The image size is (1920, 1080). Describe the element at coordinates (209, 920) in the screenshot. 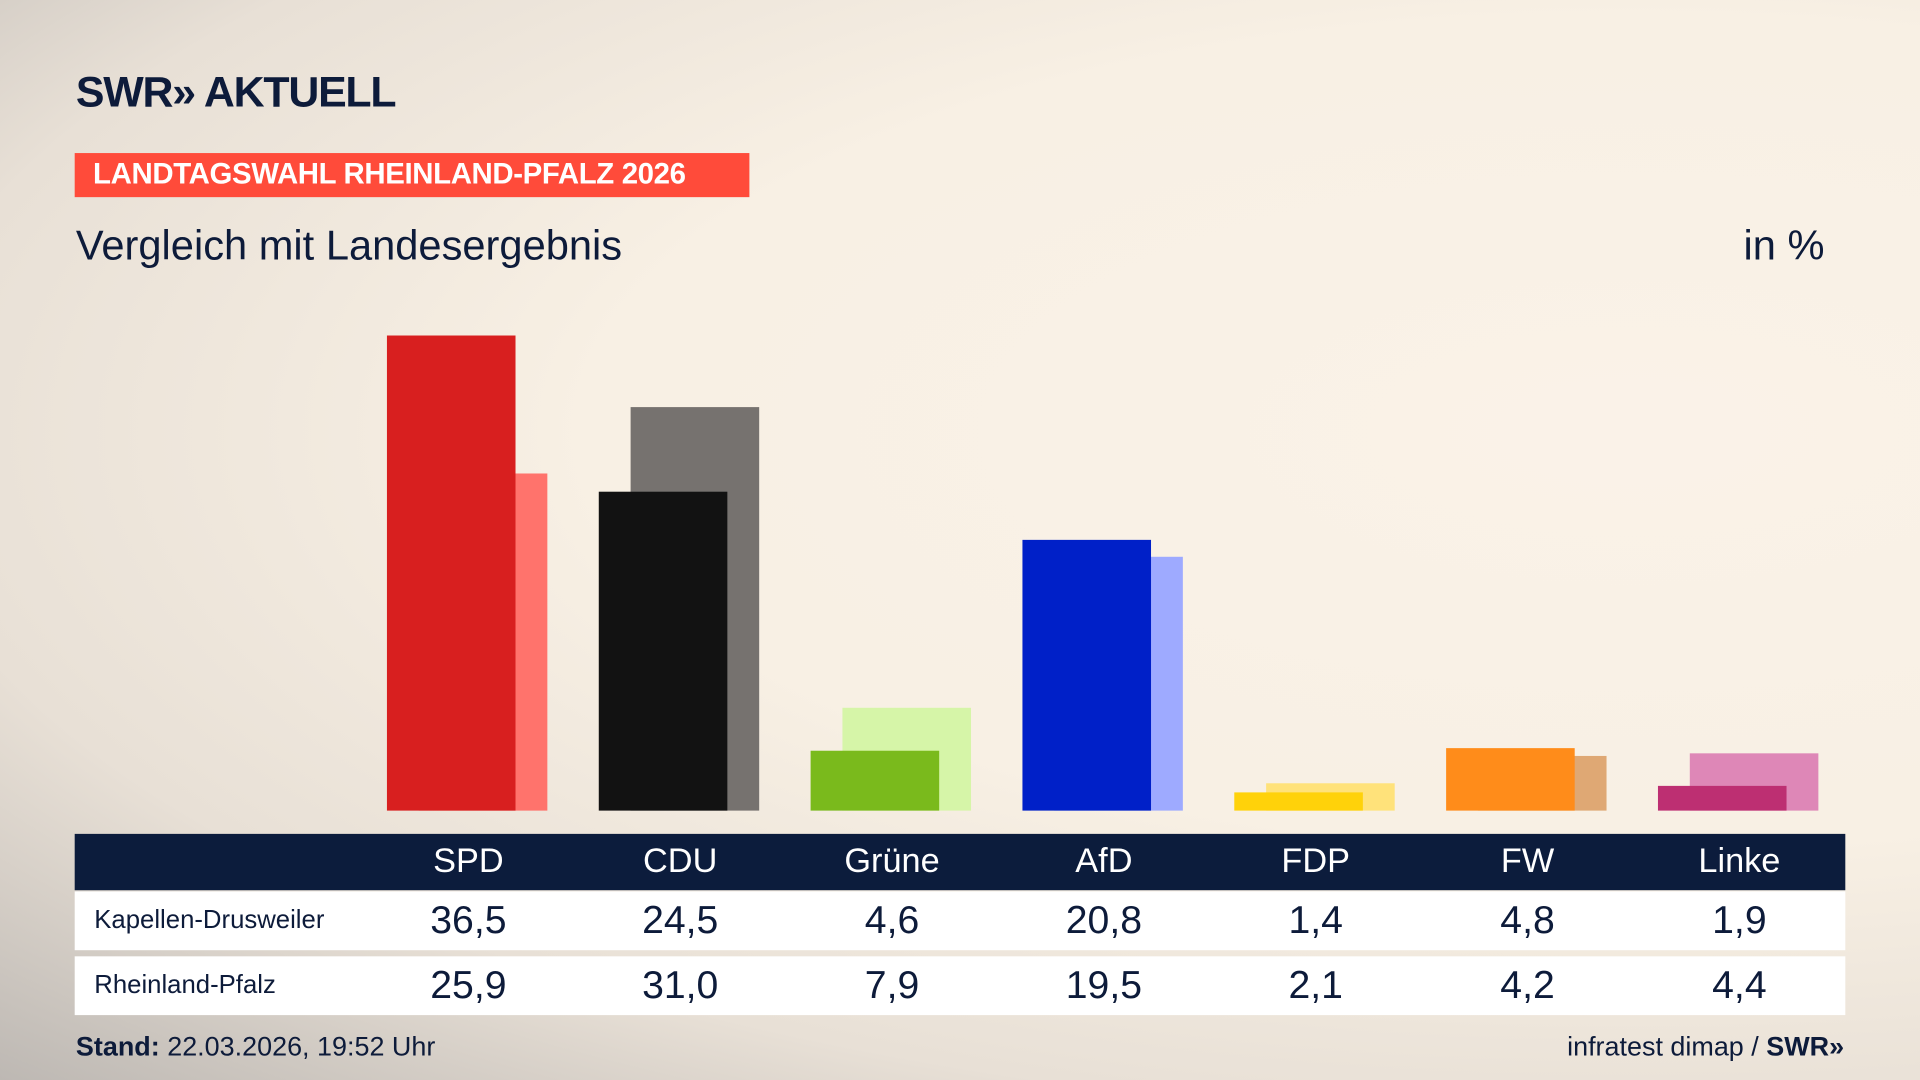

I see `row-label: Kapellen-Drusweiler` at that location.